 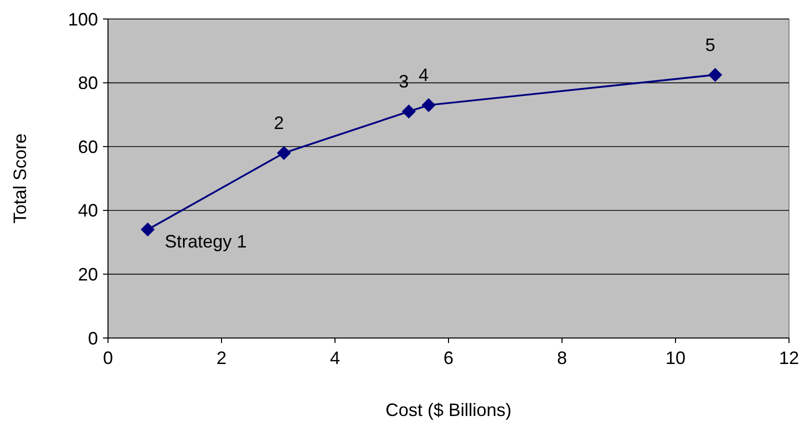 I want to click on annotation: 2, so click(x=279, y=122).